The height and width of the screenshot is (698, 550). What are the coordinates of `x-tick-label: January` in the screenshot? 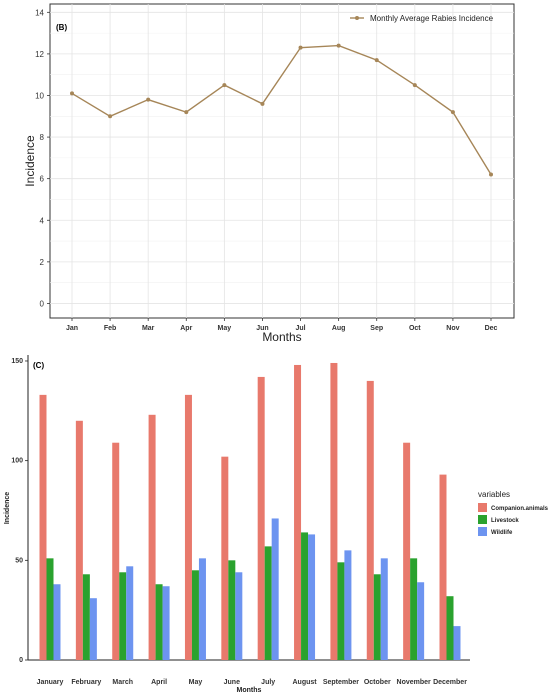 It's located at (50, 682).